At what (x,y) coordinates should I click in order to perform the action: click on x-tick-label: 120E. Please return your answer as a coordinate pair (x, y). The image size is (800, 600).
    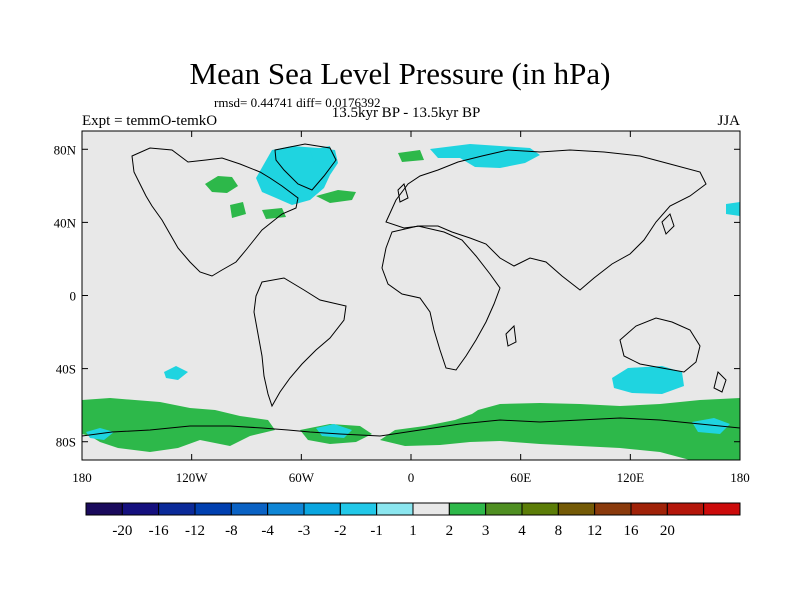
    Looking at the image, I should click on (631, 477).